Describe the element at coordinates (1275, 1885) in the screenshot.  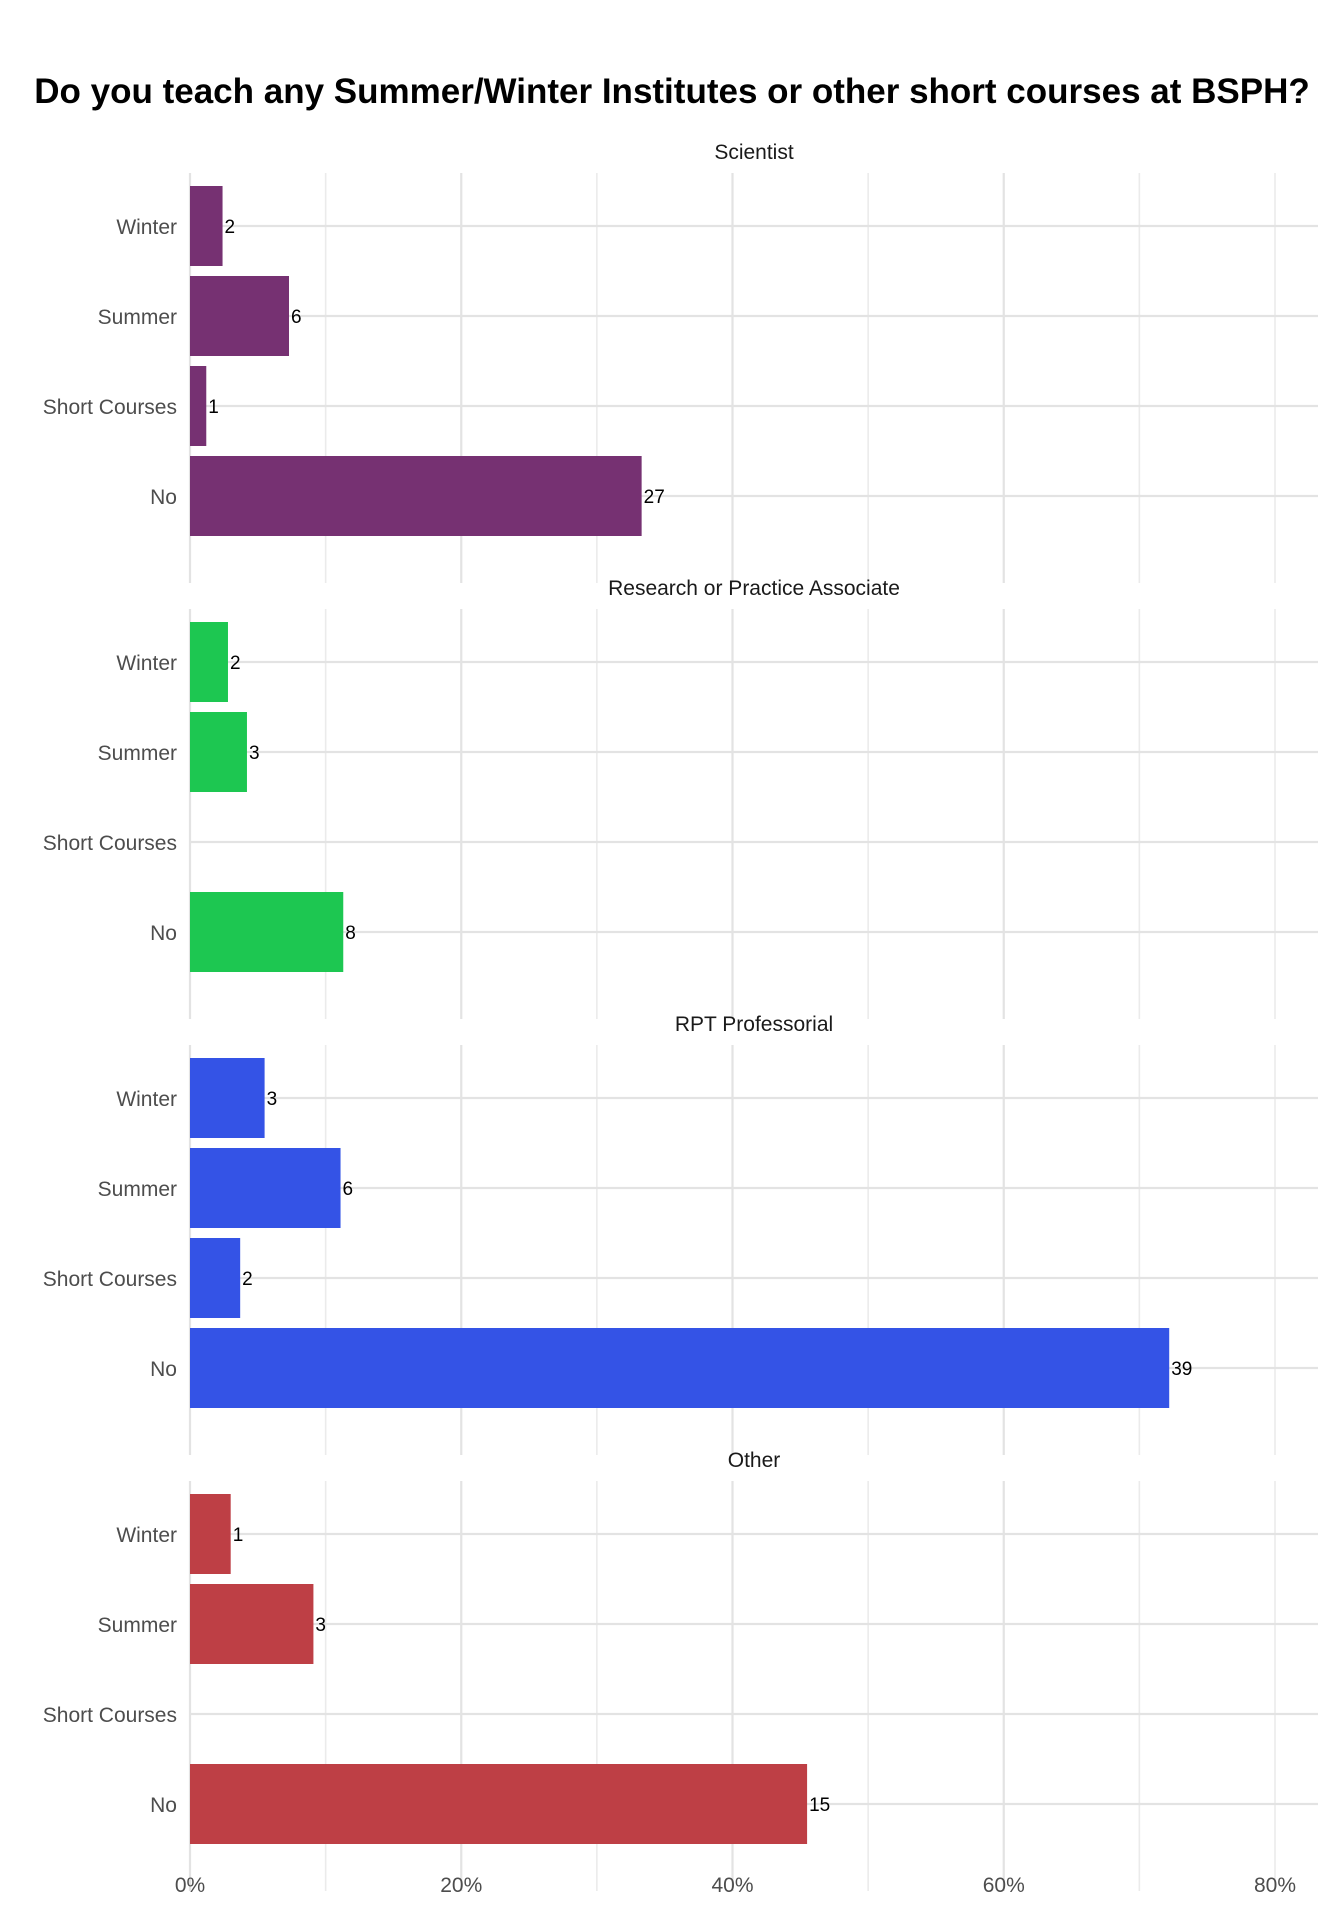
I see `x-tick-label: 80%` at that location.